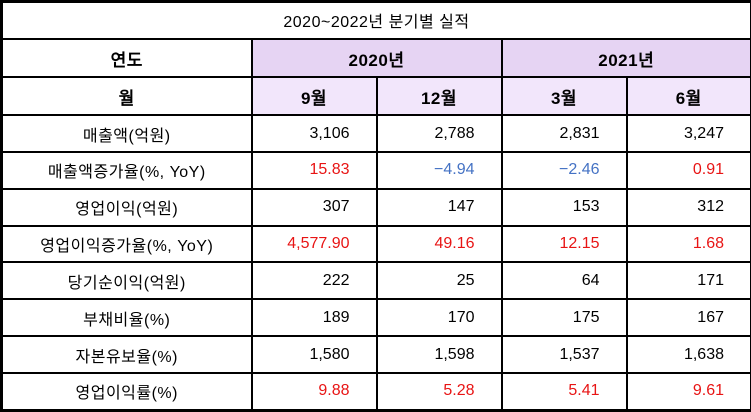 The image size is (751, 412). Describe the element at coordinates (688, 244) in the screenshot. I see `value-cell: 1.68` at that location.